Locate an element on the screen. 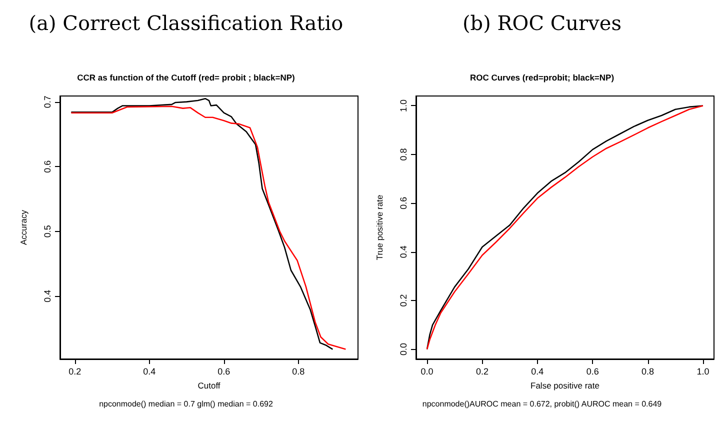  chart-title: (a) Correct Classification Ratio is located at coordinates (186, 23).